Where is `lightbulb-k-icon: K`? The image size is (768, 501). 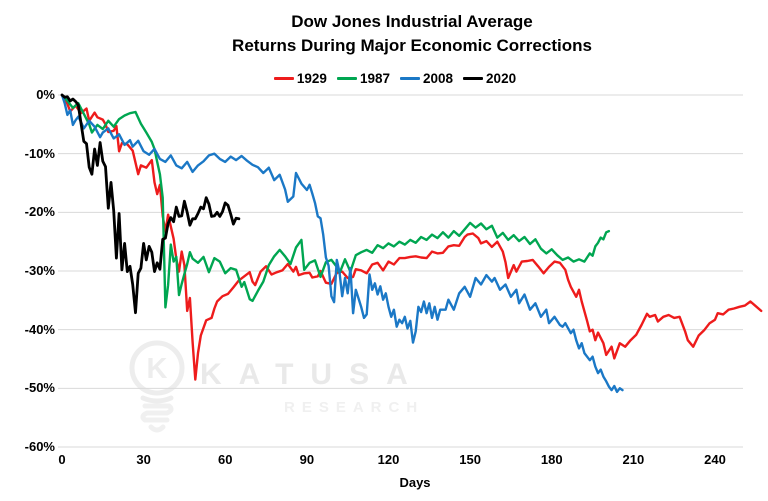
lightbulb-k-icon: K is located at coordinates (157, 386).